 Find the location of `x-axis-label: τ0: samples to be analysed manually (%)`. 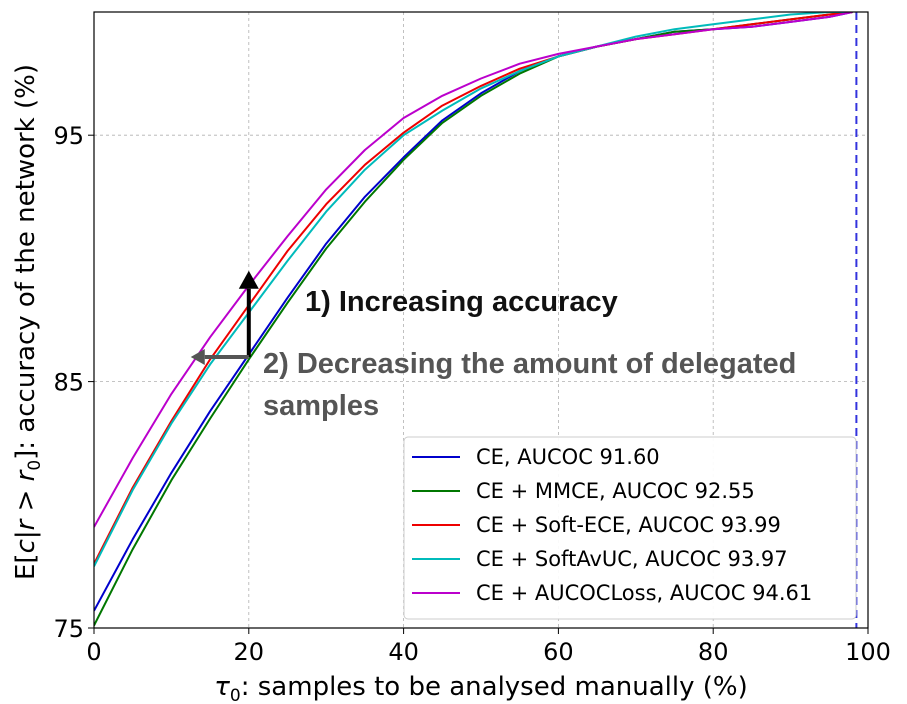

x-axis-label: τ0: samples to be analysed manually (%) is located at coordinates (480, 688).